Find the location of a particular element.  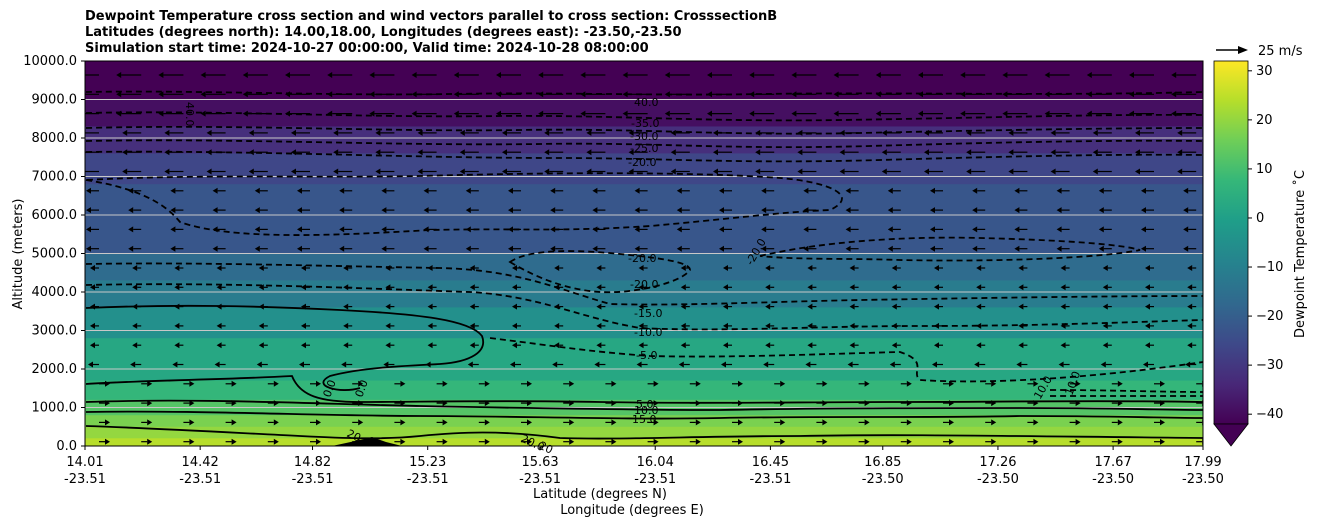

colorbar-tick-label: −10 is located at coordinates (1269, 267).